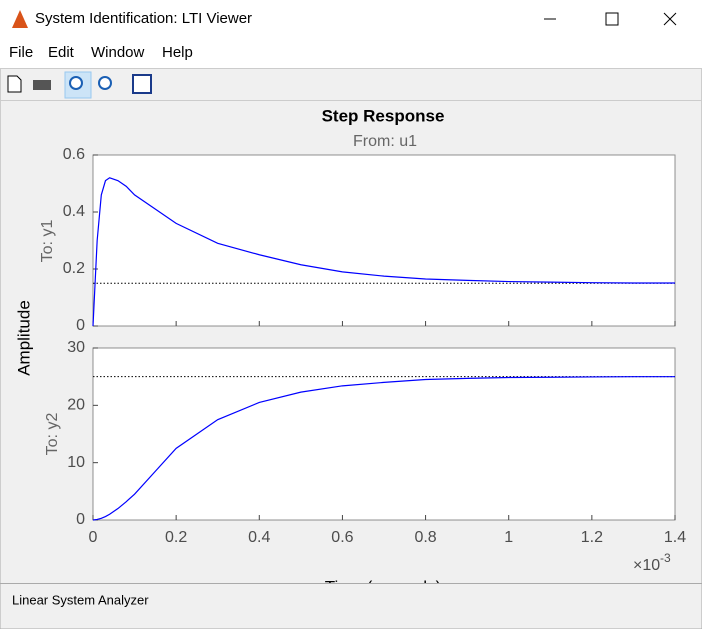 The width and height of the screenshot is (702, 629). Describe the element at coordinates (20, 19) in the screenshot. I see `app-icon` at that location.